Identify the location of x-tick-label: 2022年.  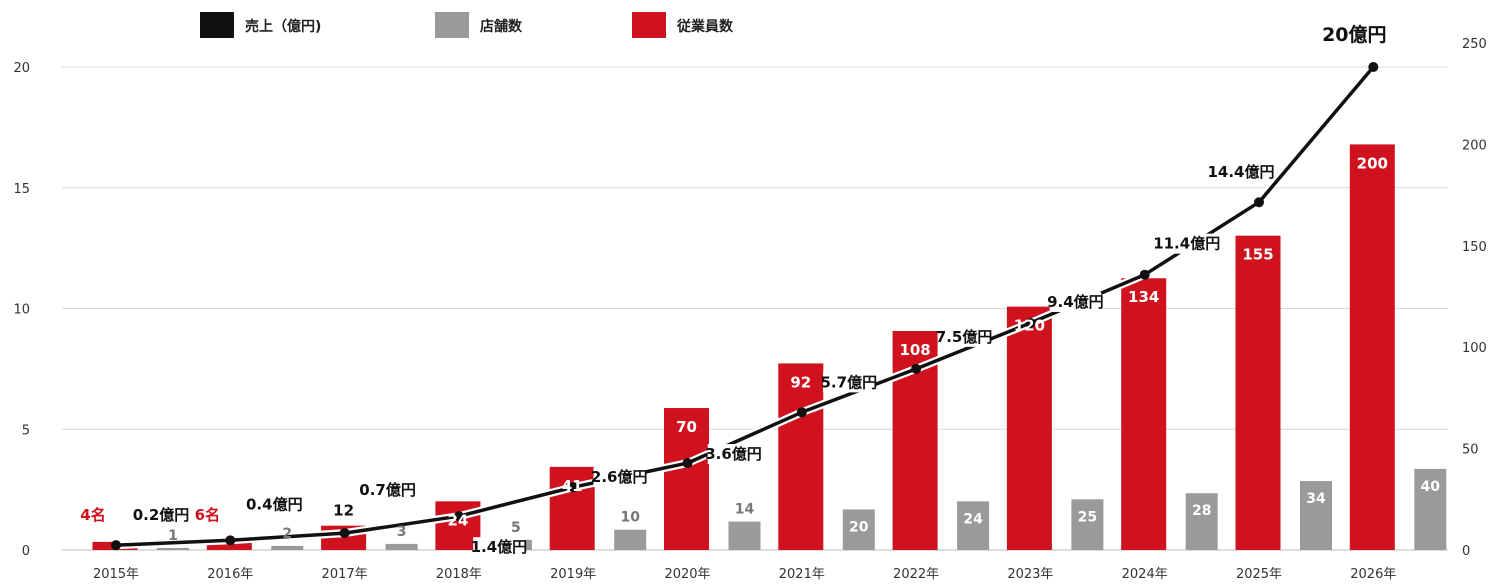
(916, 574).